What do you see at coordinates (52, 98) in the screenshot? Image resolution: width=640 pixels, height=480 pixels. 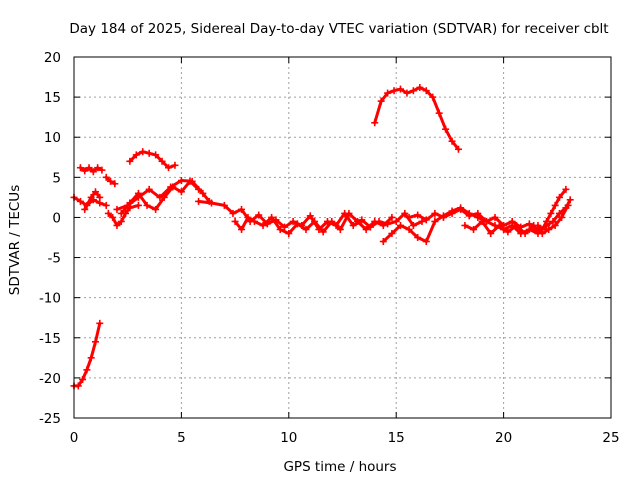 I see `y-tick-label: 15` at bounding box center [52, 98].